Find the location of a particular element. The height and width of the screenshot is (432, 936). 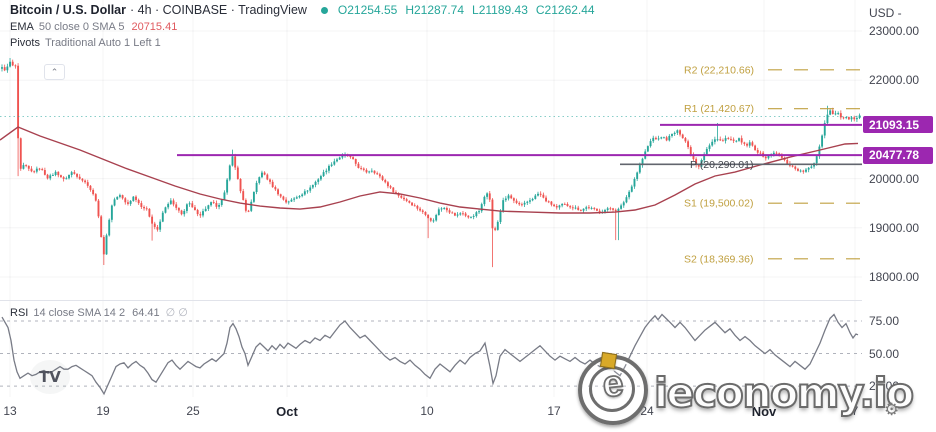

rsi-tick-label: 75.00 is located at coordinates (884, 321).